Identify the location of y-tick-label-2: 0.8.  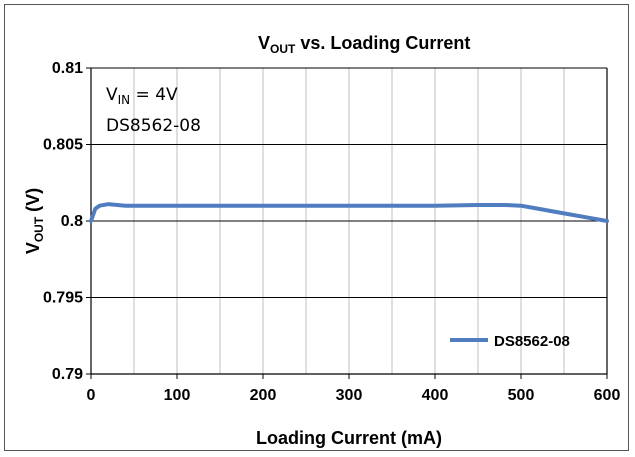
(72, 221).